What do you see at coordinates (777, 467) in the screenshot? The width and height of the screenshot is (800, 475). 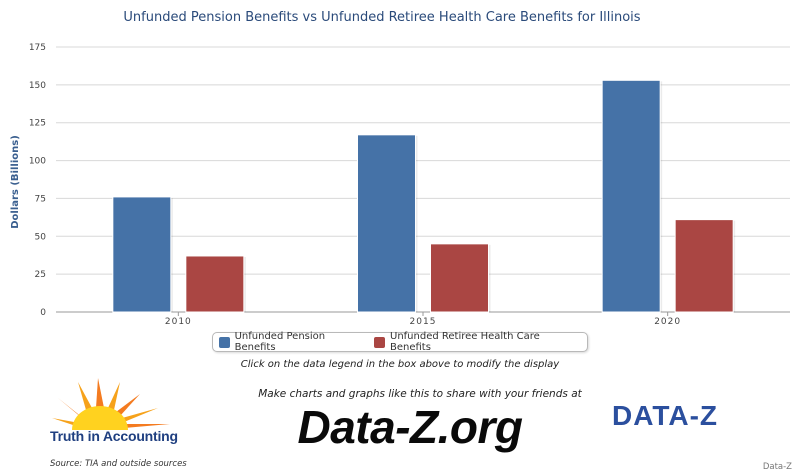 I see `credit-link: Data-Z` at bounding box center [777, 467].